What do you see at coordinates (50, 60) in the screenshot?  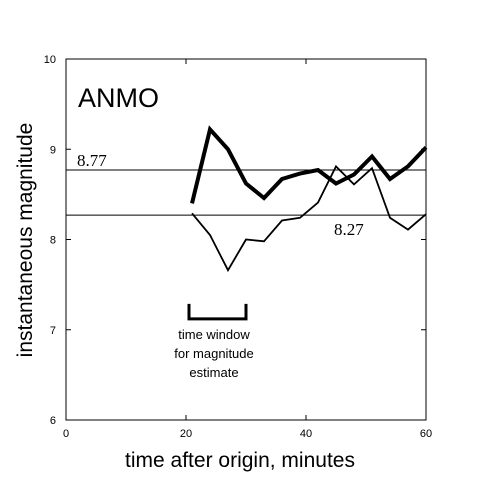 I see `y-tick-label: 10` at bounding box center [50, 60].